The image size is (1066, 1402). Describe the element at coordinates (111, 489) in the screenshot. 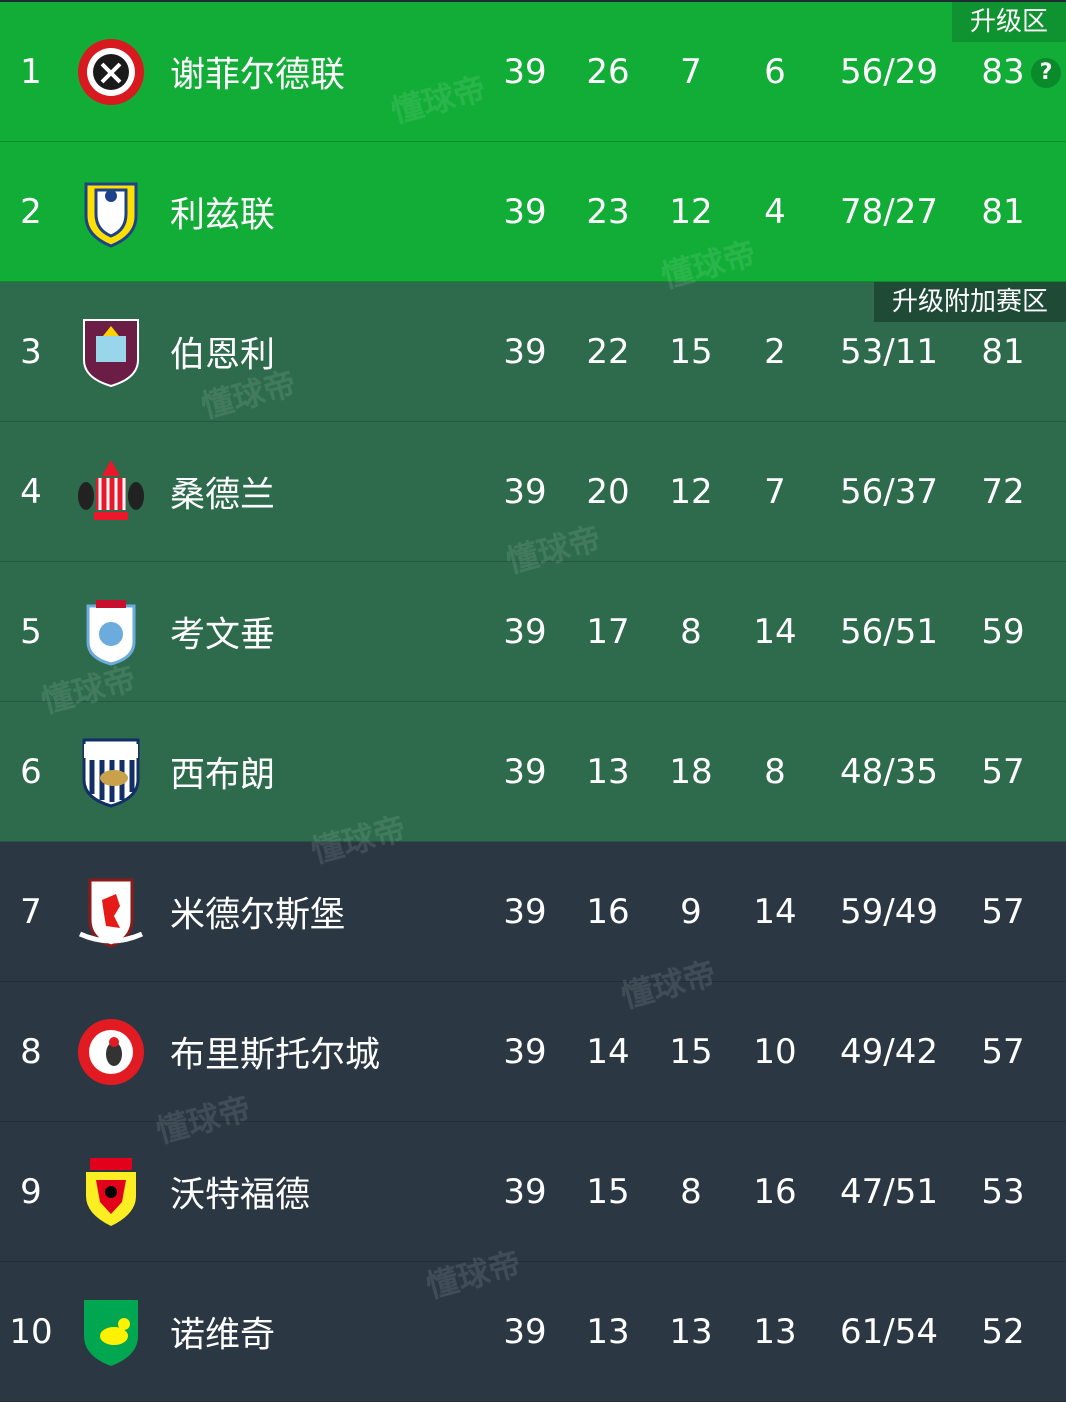

I see `sunderland-crest-icon` at that location.